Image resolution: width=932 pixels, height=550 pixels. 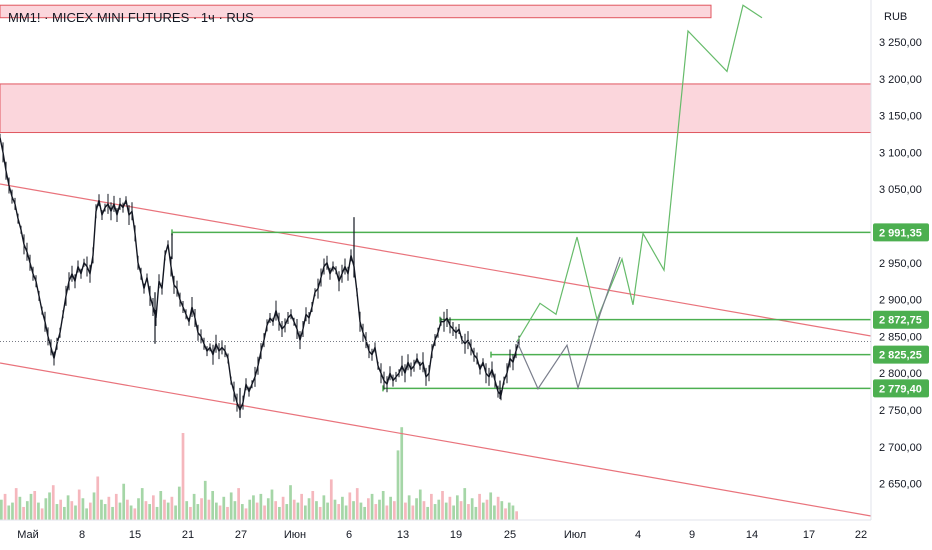 I want to click on price-tick-label: 3 200,00, so click(x=900, y=80).